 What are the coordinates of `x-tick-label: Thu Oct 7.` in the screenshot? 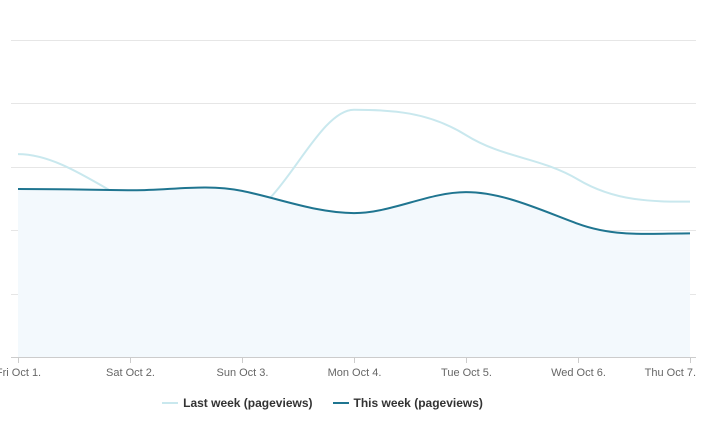 It's located at (670, 373).